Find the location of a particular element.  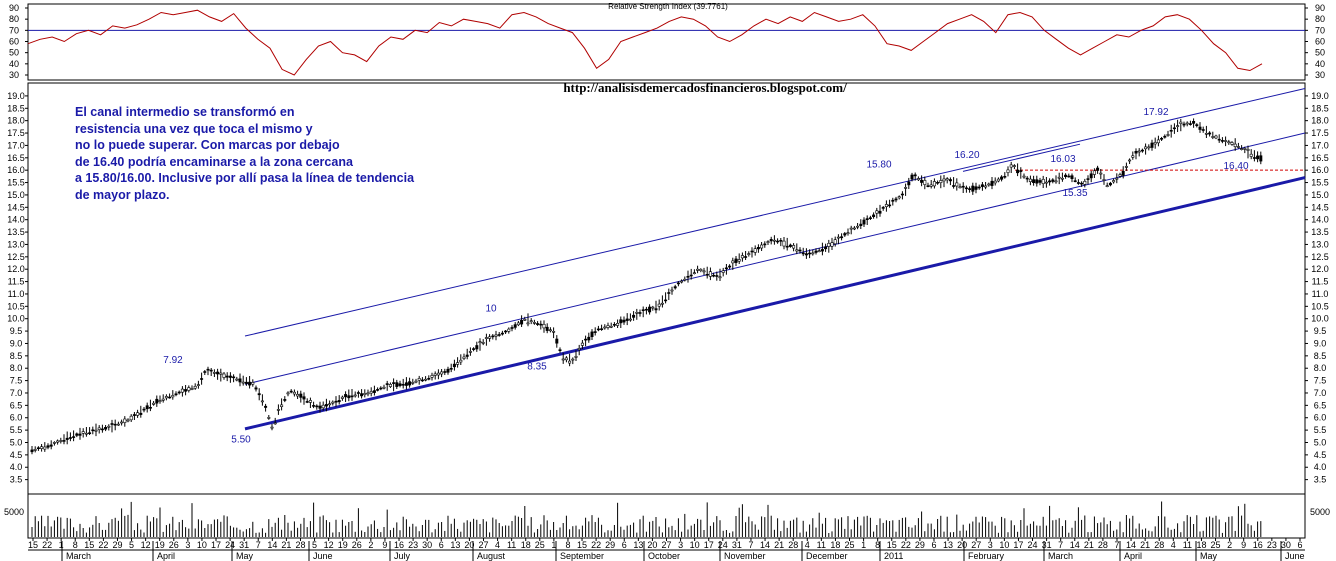

day-tick-label: 29 is located at coordinates (610, 545).